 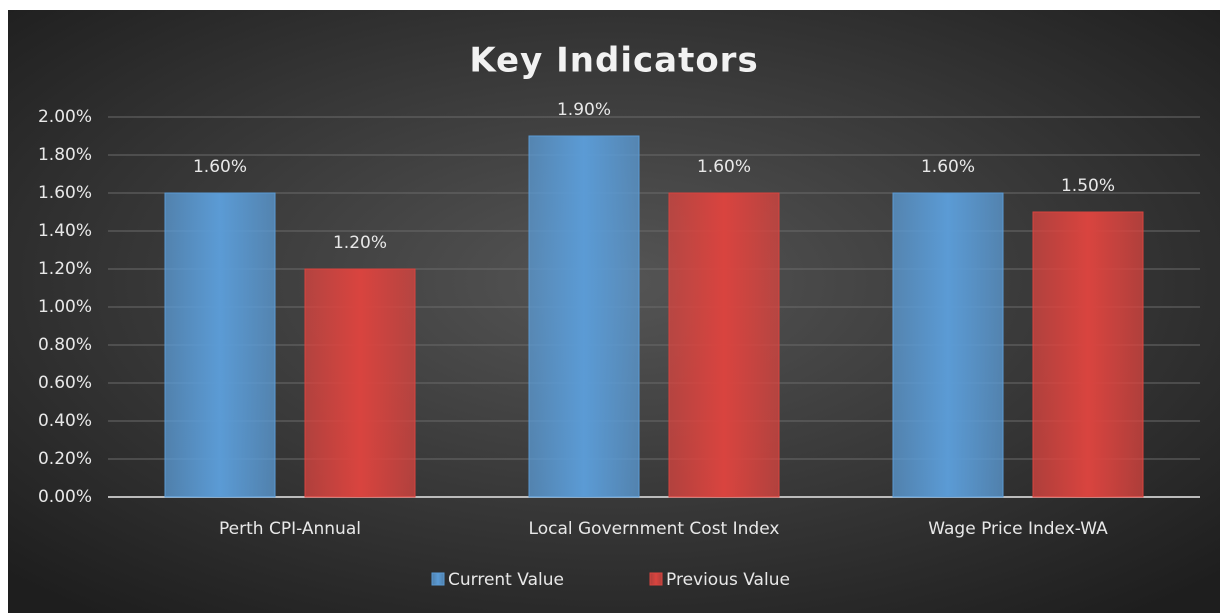 What do you see at coordinates (65, 269) in the screenshot?
I see `y-tick-label: 1.20%` at bounding box center [65, 269].